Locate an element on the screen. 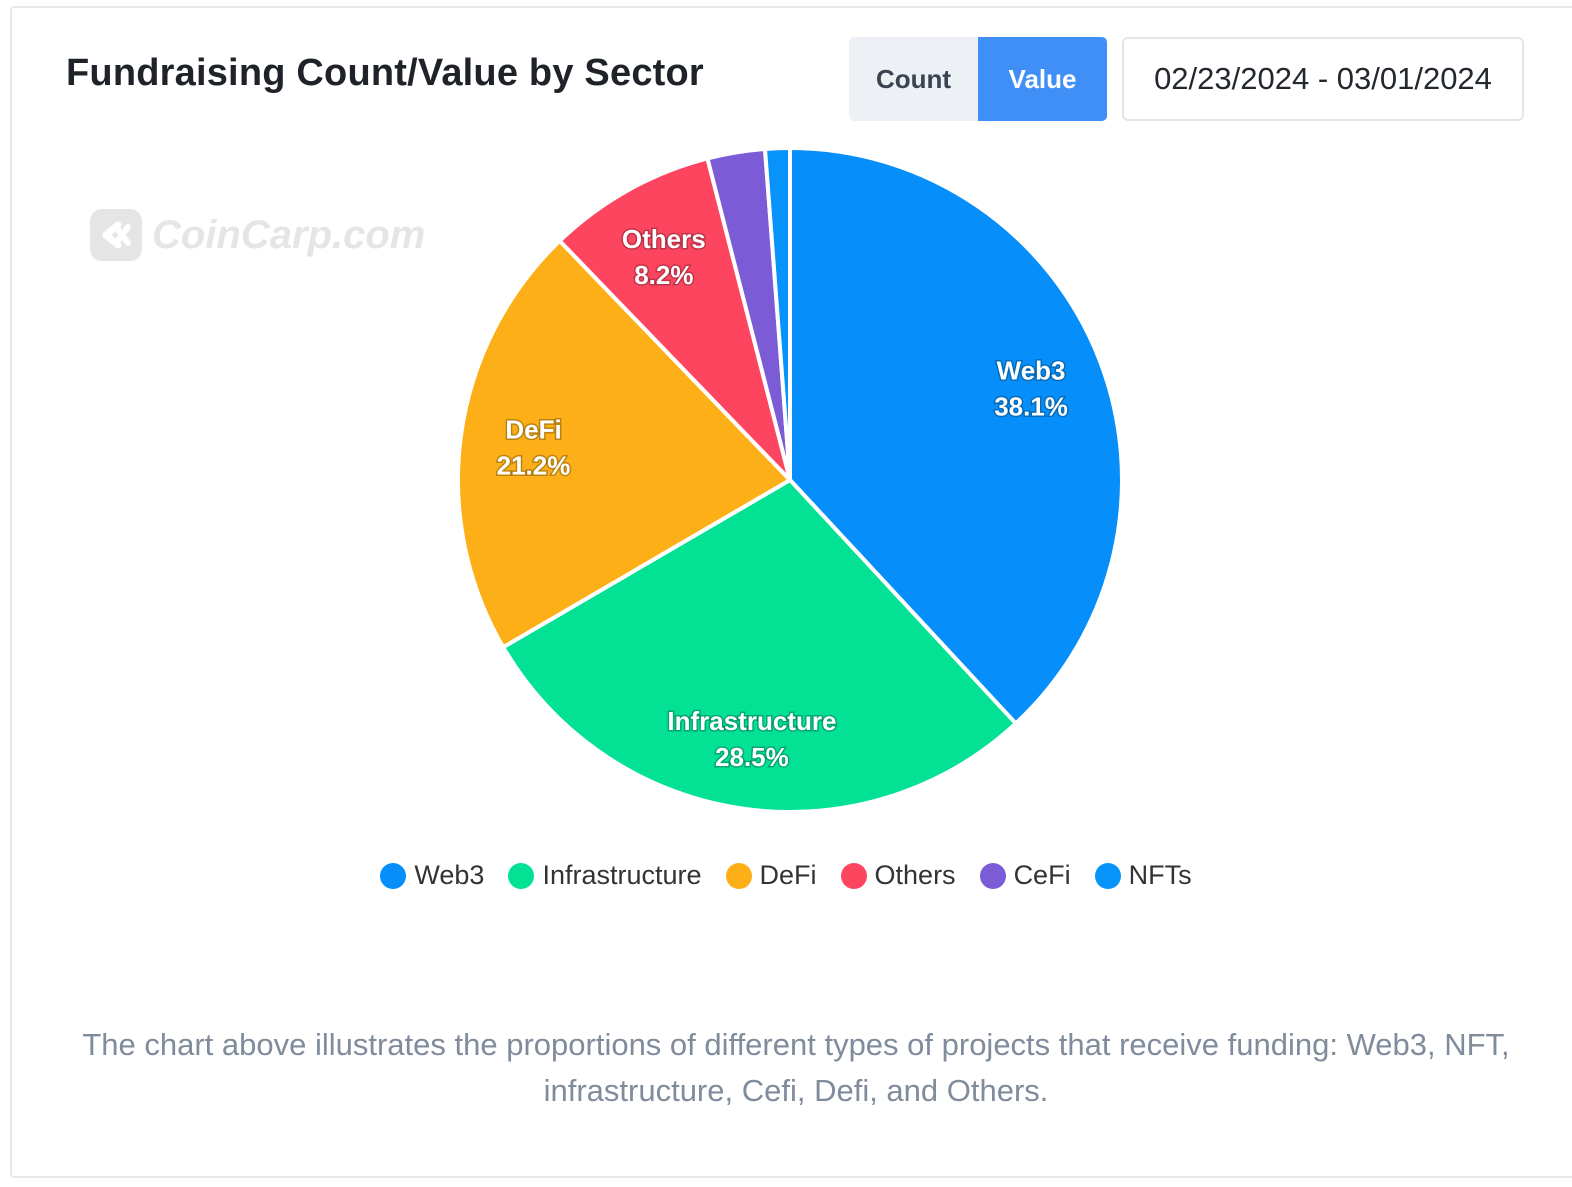 The height and width of the screenshot is (1187, 1572). legend-item-defi: DeFi is located at coordinates (771, 875).